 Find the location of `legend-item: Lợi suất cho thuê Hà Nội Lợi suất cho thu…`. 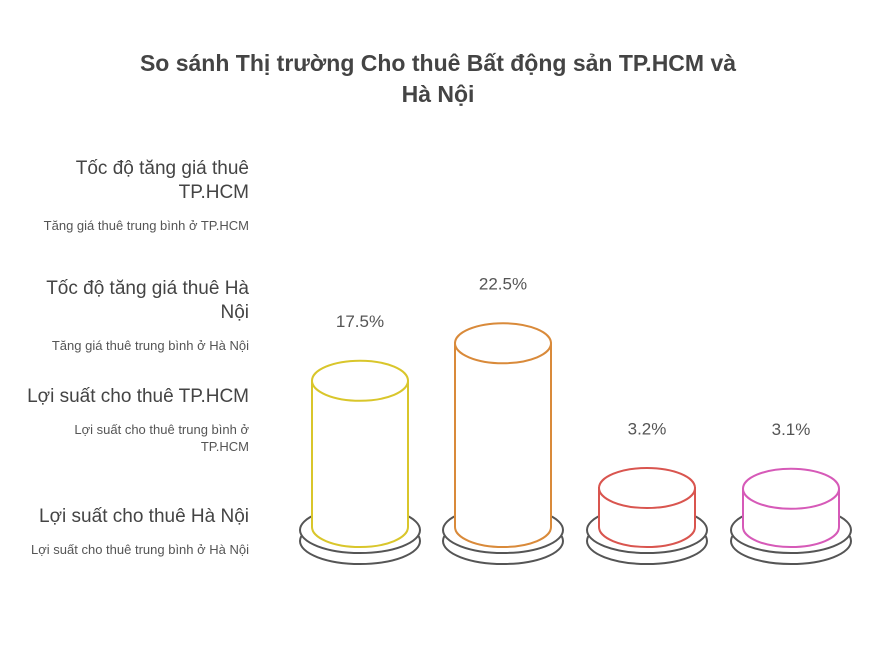

legend-item: Lợi suất cho thuê Hà Nội Lợi suất cho thu… is located at coordinates (136, 531).